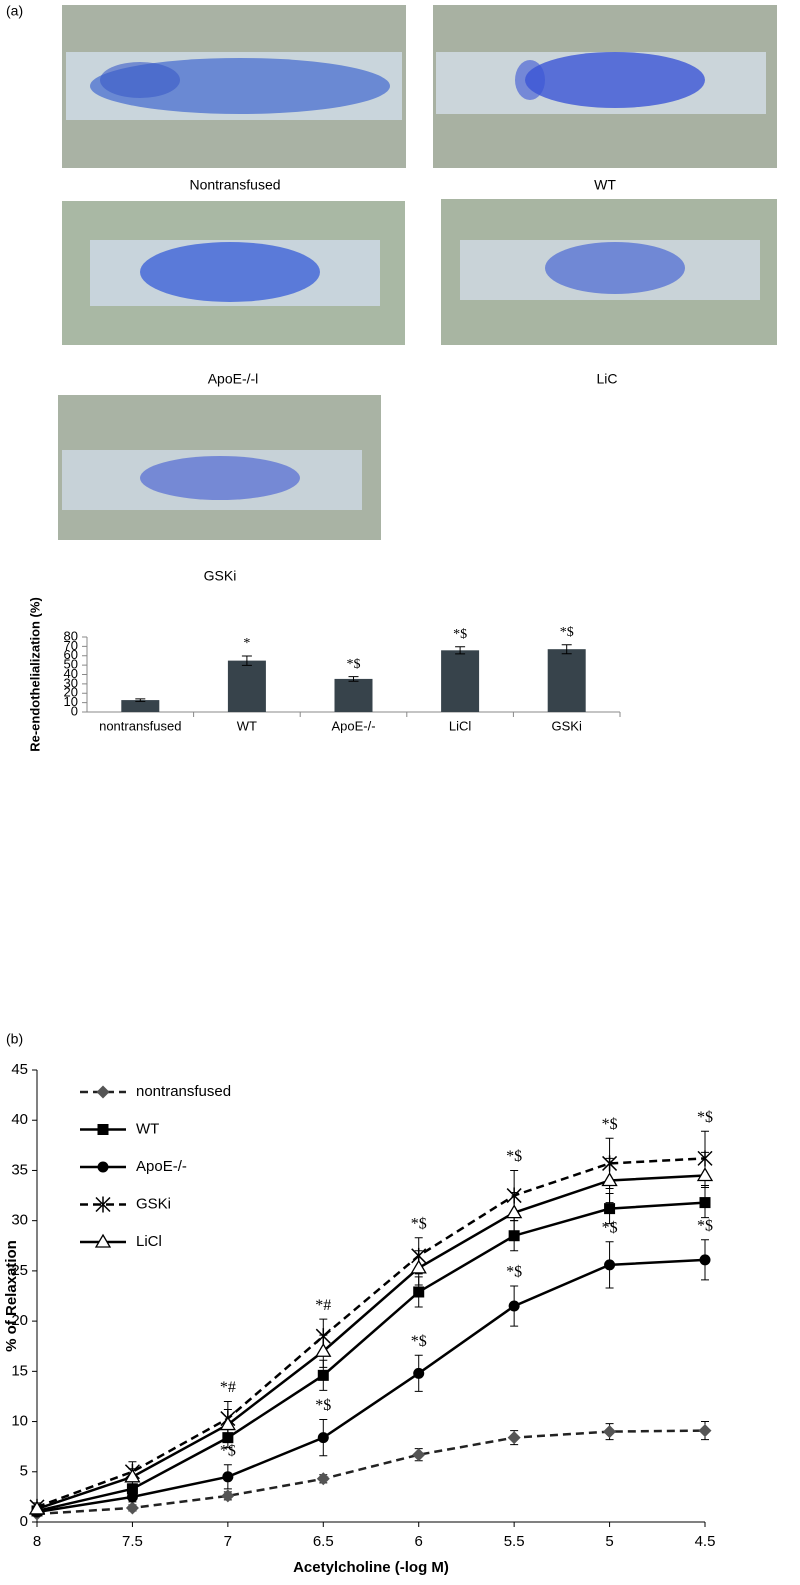  Describe the element at coordinates (147, 1128) in the screenshot. I see `legend-label: WT` at that location.